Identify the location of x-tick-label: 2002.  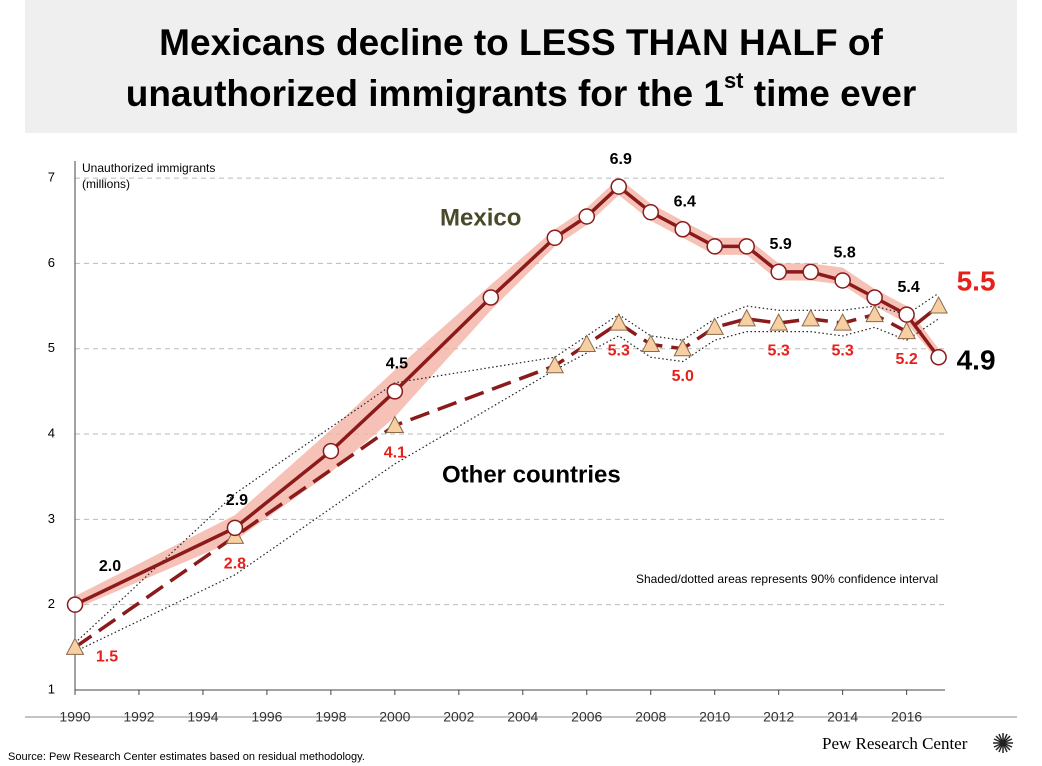
(458, 717).